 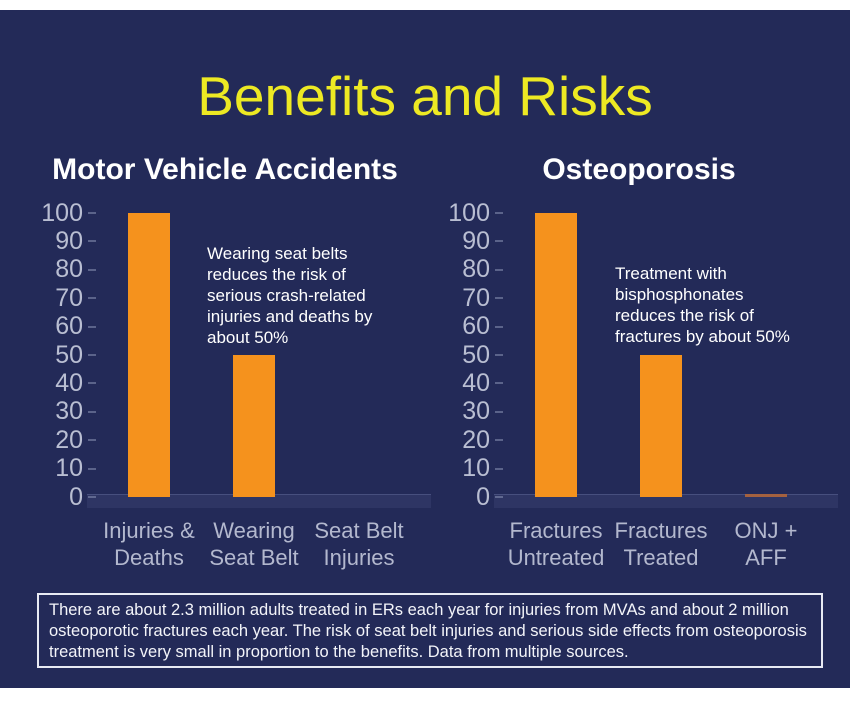 I want to click on bar-wearing-seat-belt, so click(x=254, y=426).